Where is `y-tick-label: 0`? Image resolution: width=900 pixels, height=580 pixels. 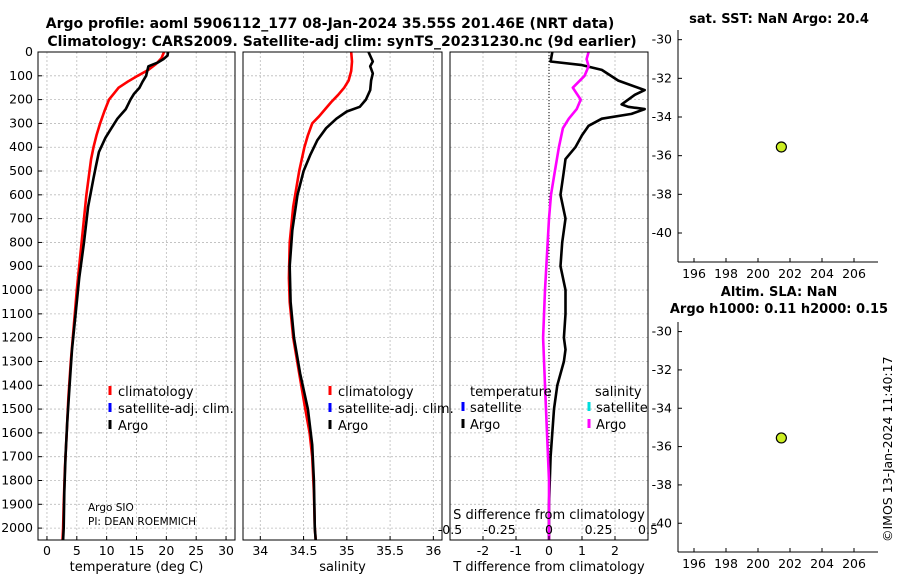
y-tick-label: 0 is located at coordinates (29, 51).